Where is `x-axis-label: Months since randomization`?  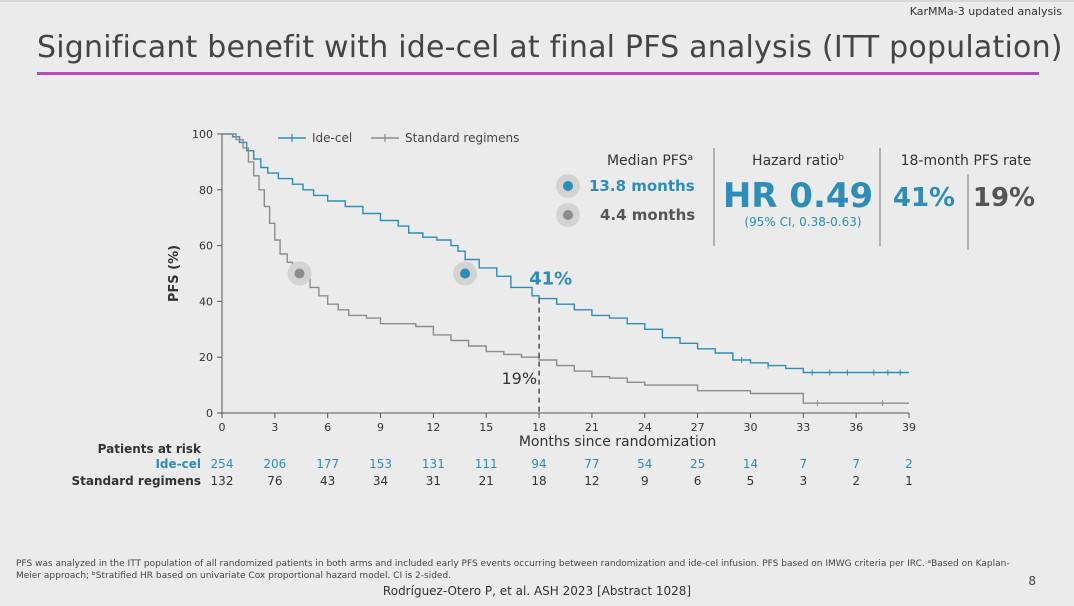
x-axis-label: Months since randomization is located at coordinates (617, 442).